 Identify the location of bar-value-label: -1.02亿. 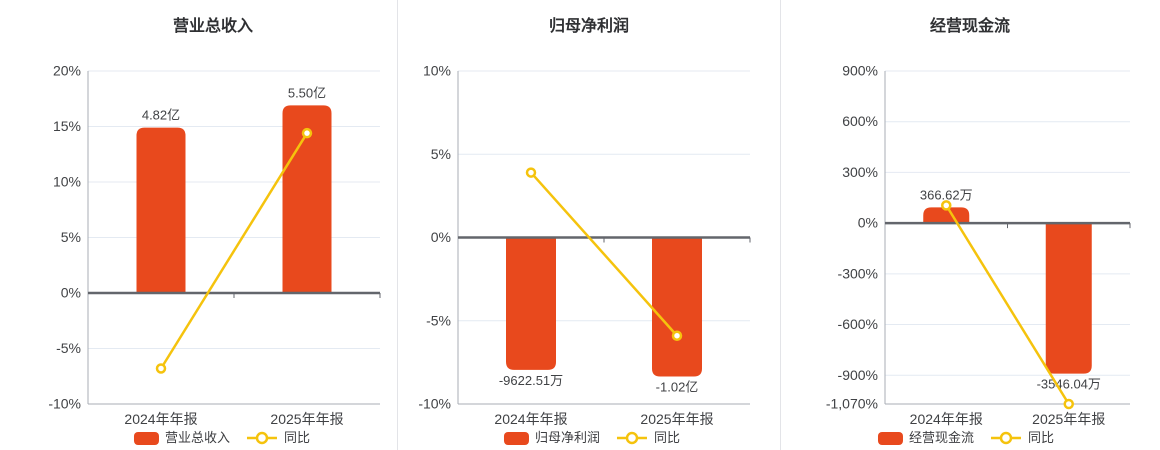
(677, 387).